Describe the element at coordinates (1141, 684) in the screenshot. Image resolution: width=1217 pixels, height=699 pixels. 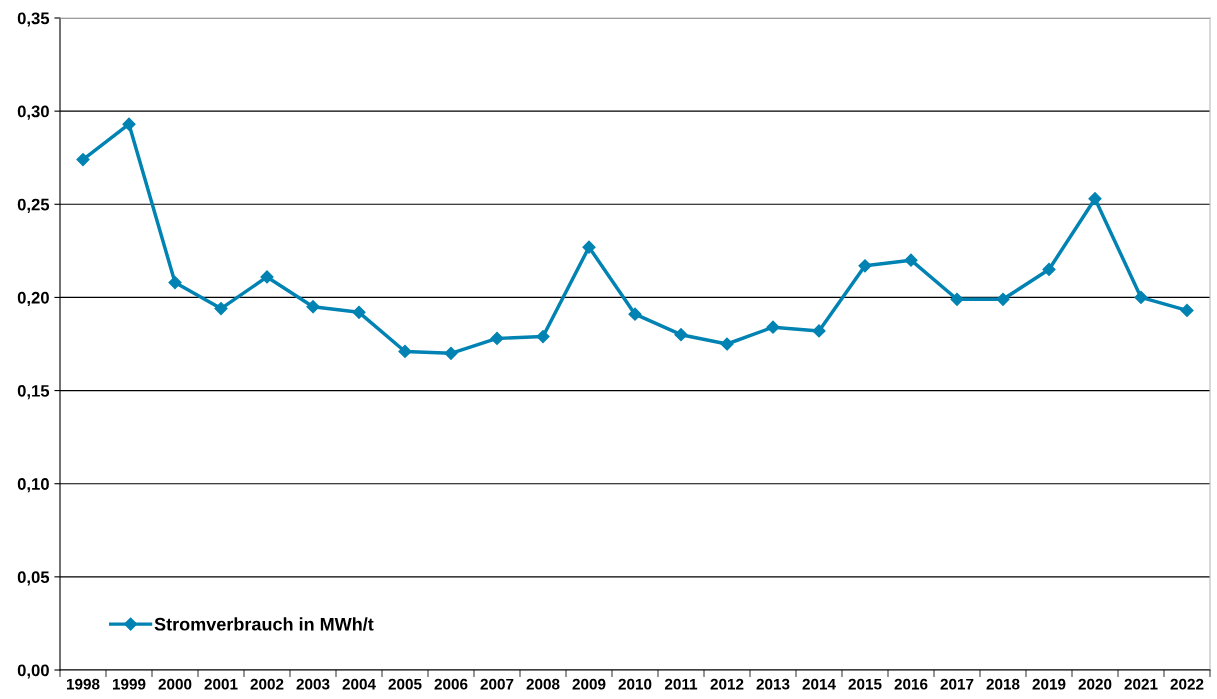
I see `x-tick-label: 2021` at that location.